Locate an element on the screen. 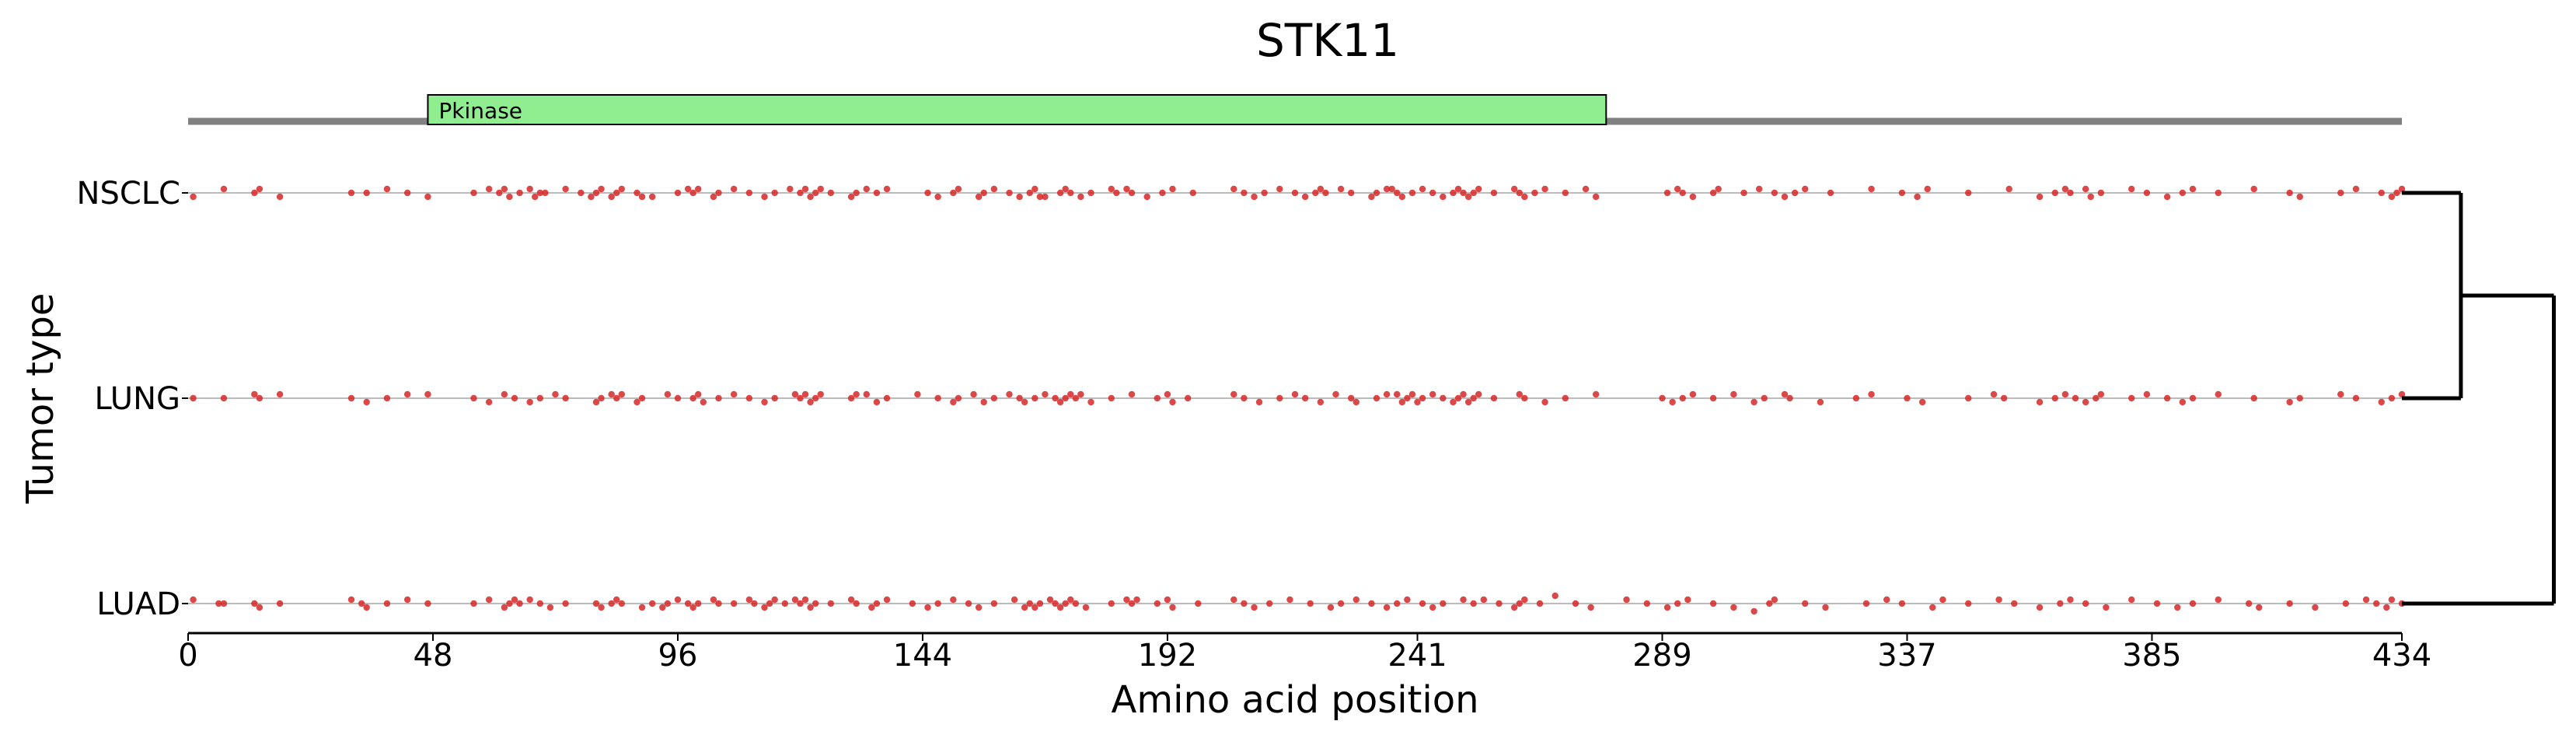  x-tick-label: 385 is located at coordinates (2152, 656).